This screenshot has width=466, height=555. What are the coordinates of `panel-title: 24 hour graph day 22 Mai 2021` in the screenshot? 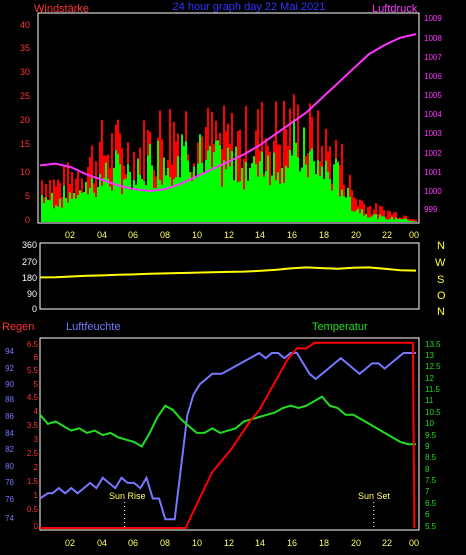 It's located at (249, 7).